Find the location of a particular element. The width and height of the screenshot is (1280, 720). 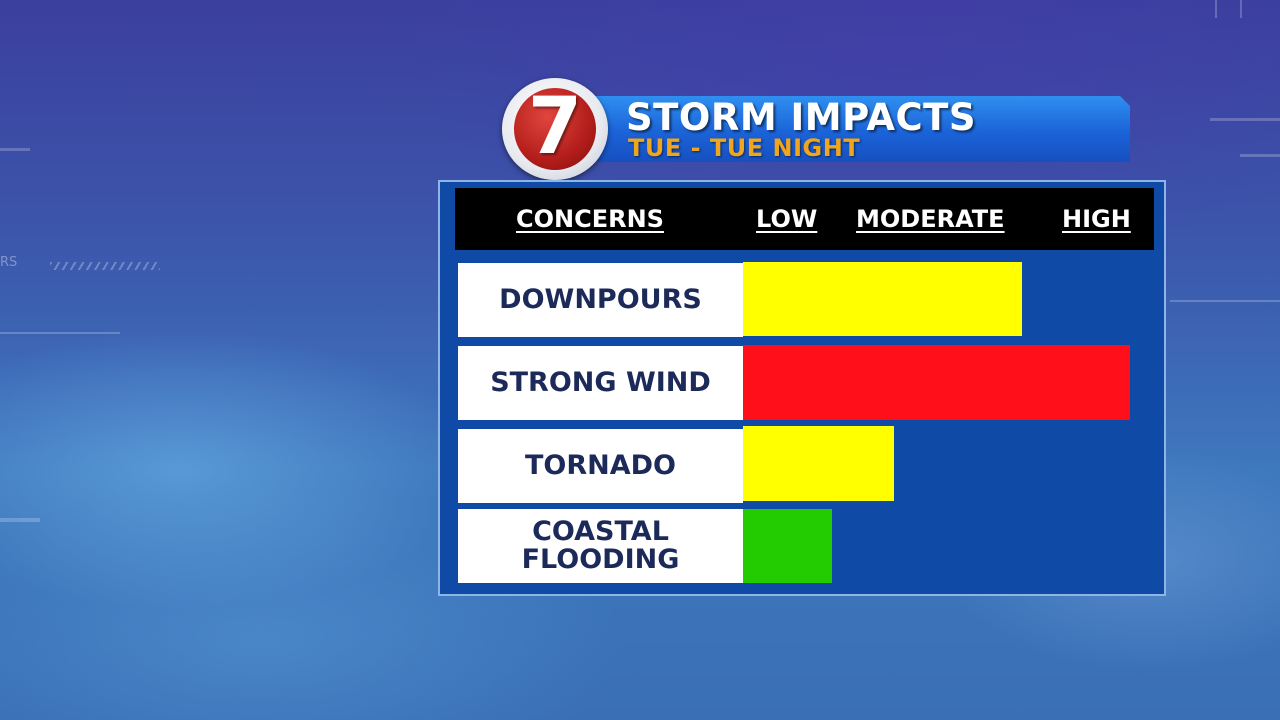

row-label-strong-wind: STRONG WIND is located at coordinates (600, 383).